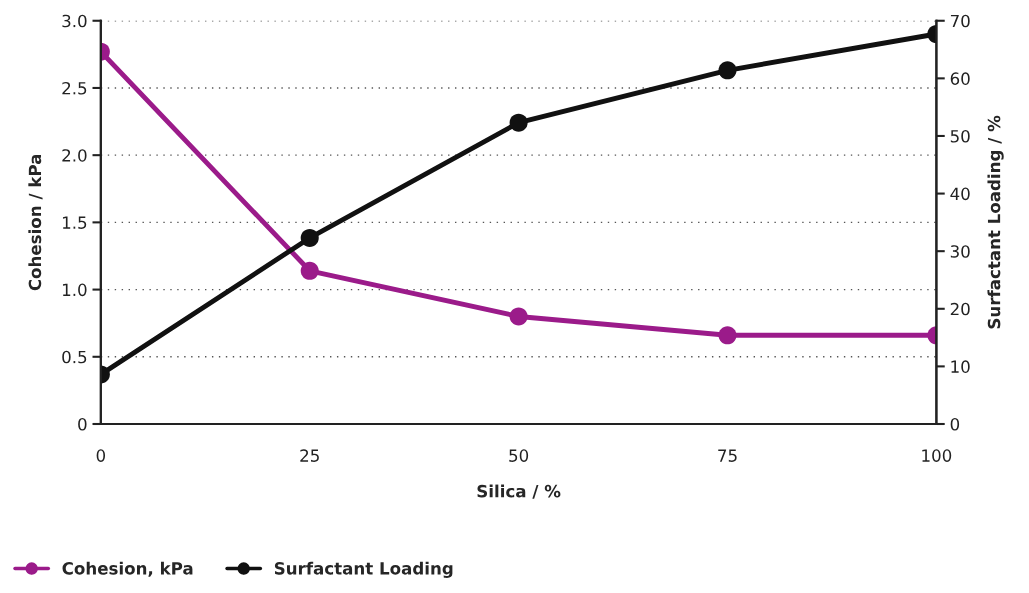  Describe the element at coordinates (74, 88) in the screenshot. I see `y-tick-label: 2.5` at that location.